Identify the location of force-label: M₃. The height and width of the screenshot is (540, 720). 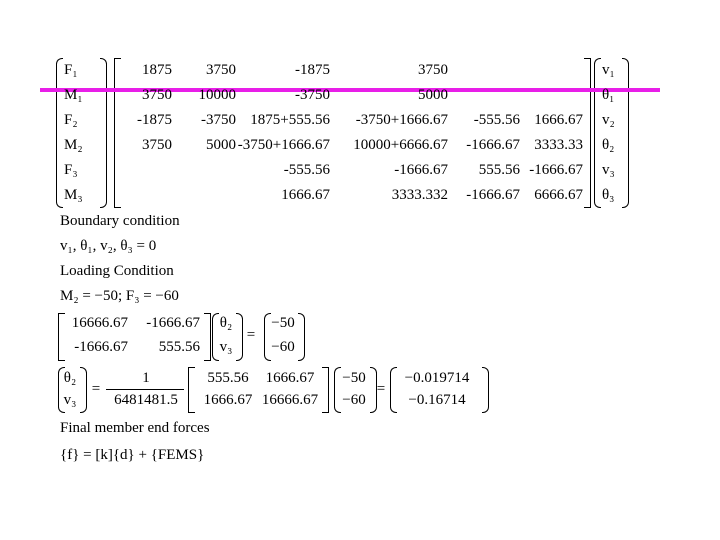
(73, 195).